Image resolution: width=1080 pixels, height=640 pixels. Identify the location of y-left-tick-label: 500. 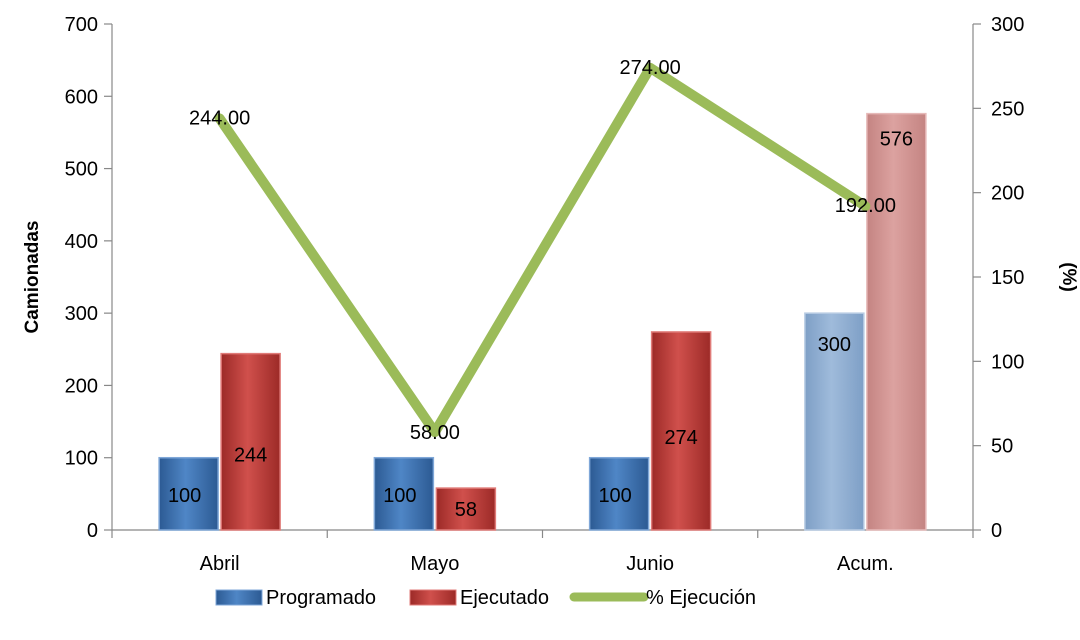
(81, 170).